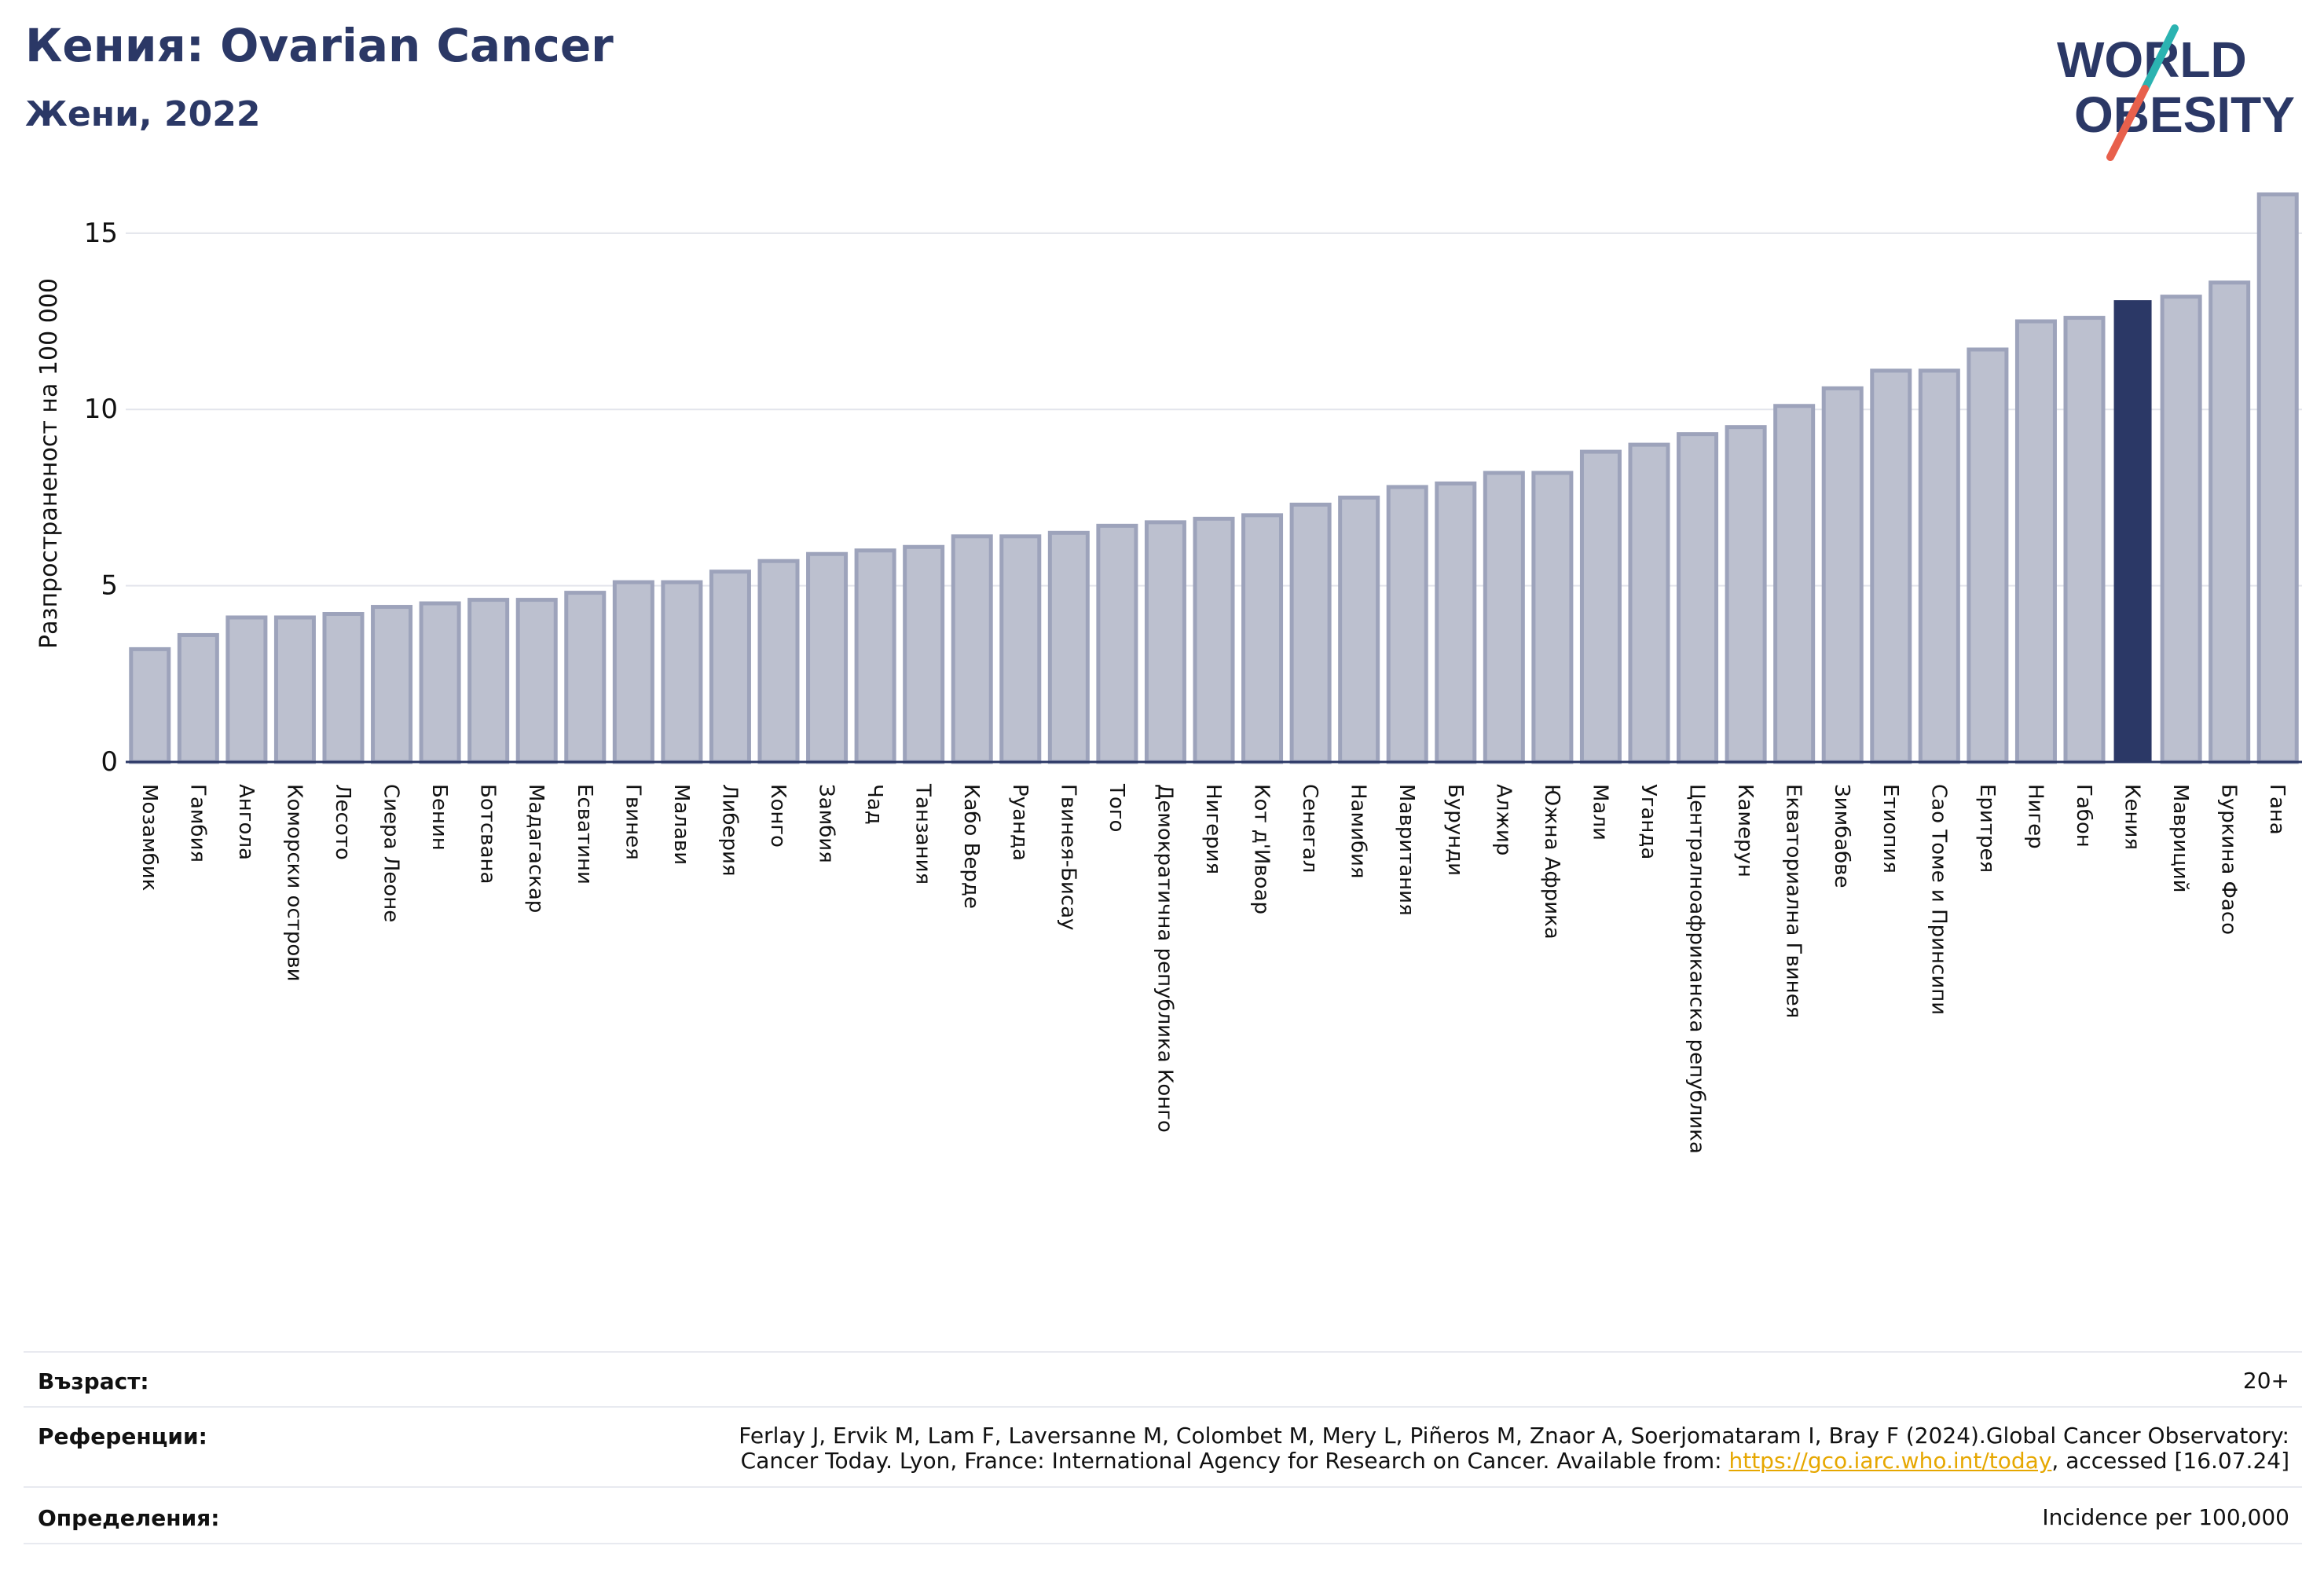  Describe the element at coordinates (294, 883) in the screenshot. I see `x-tick-label: Коморски острови` at that location.